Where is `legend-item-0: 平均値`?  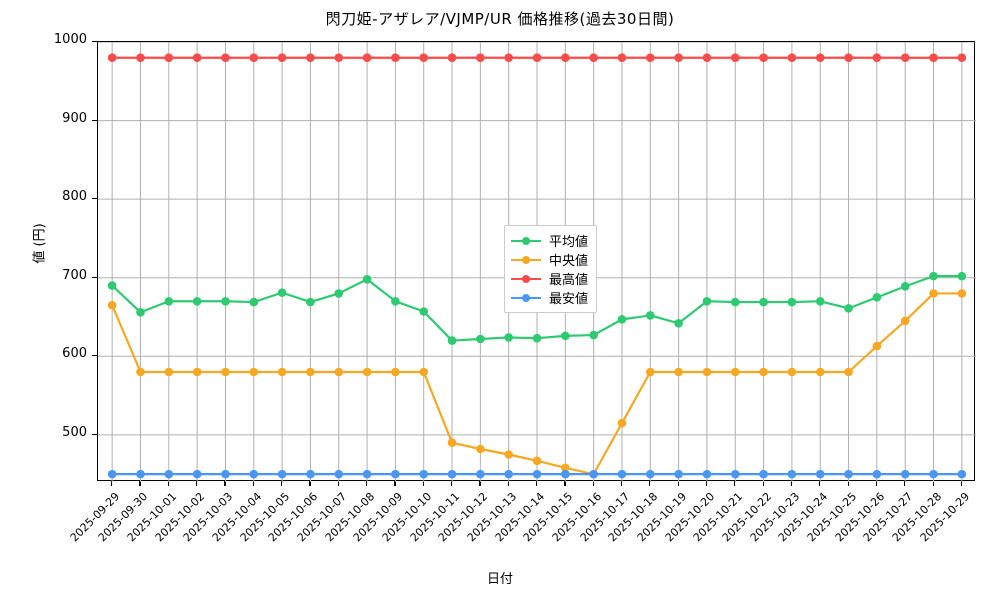 legend-item-0: 平均値 is located at coordinates (549, 240).